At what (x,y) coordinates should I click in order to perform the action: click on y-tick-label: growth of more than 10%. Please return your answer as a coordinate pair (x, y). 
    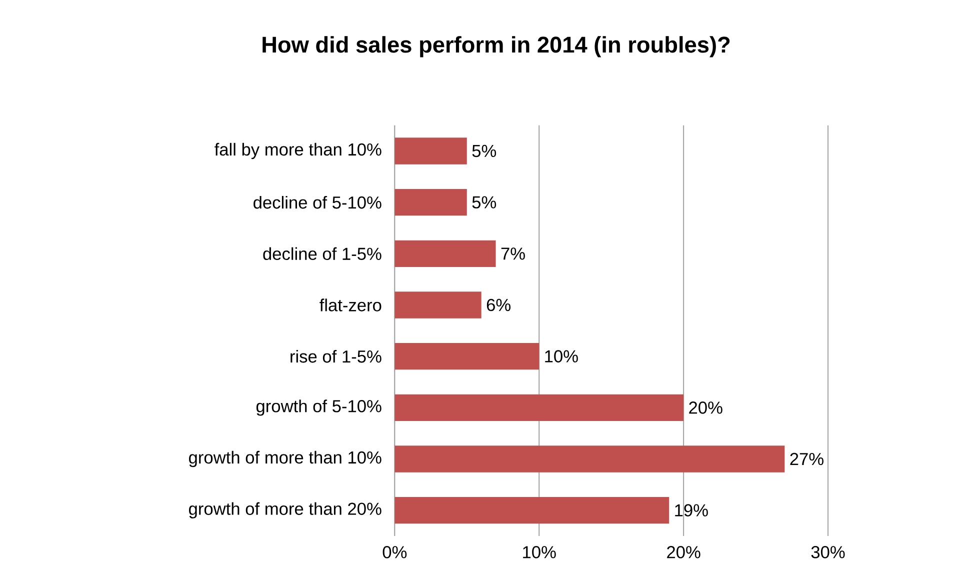
    Looking at the image, I should click on (285, 459).